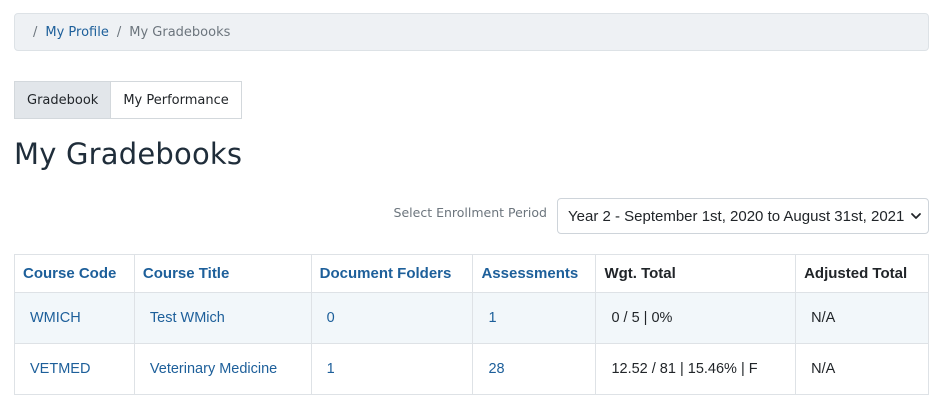 The image size is (945, 419). I want to click on table-row: WMICH Test WMich 0 1 0 / 5 | 0% N/A, so click(471, 318).